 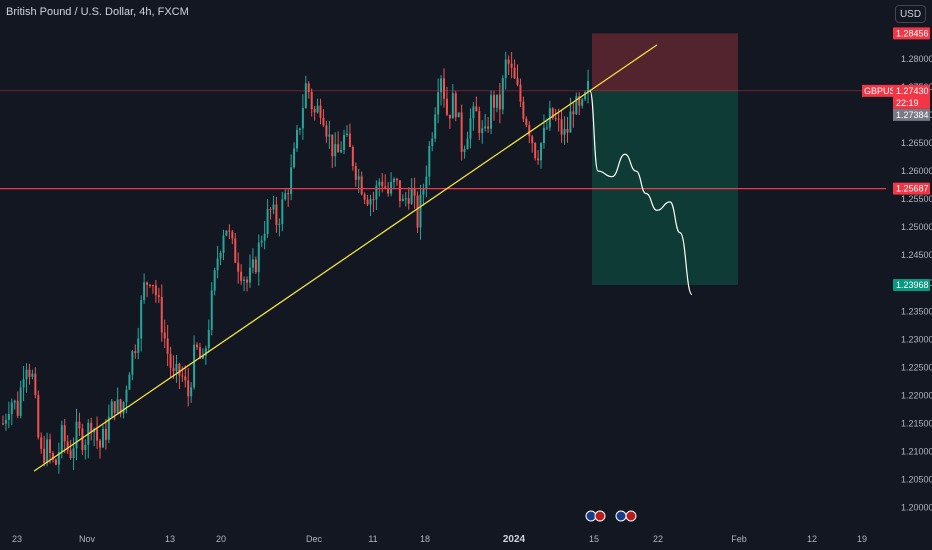 What do you see at coordinates (97, 12) in the screenshot?
I see `chart-title: British Pound / U.S. Dollar, 4h, FXCM` at bounding box center [97, 12].